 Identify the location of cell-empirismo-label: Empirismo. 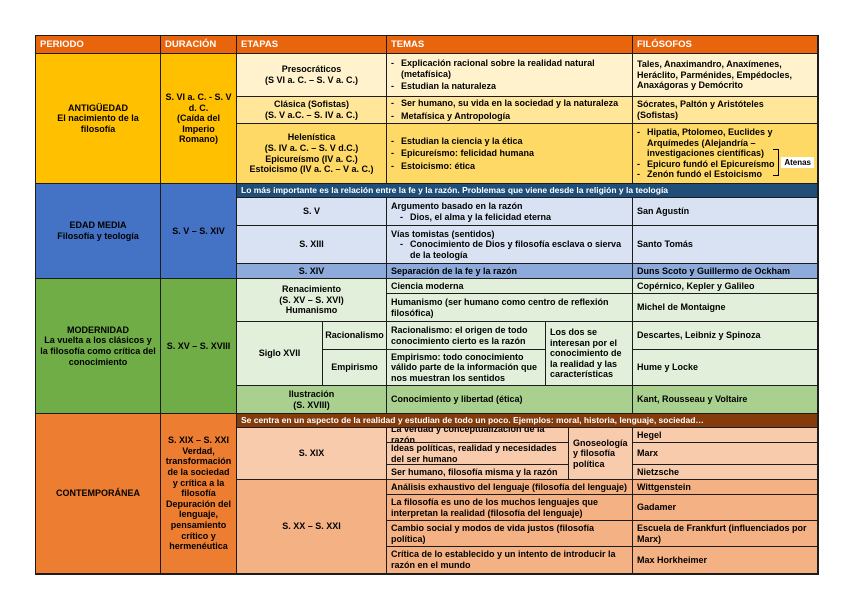
(355, 368).